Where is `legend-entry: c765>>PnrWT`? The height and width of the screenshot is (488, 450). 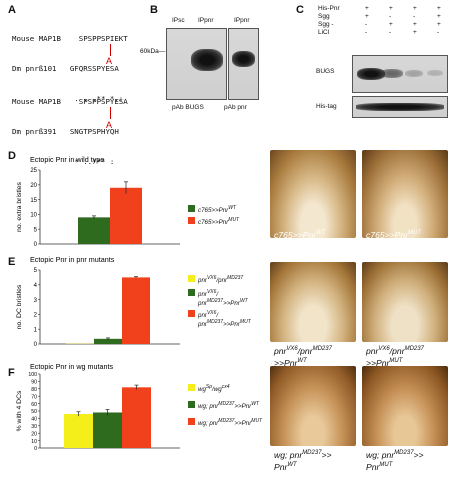
legend-entry: c765>>PnrWT is located at coordinates (217, 210).